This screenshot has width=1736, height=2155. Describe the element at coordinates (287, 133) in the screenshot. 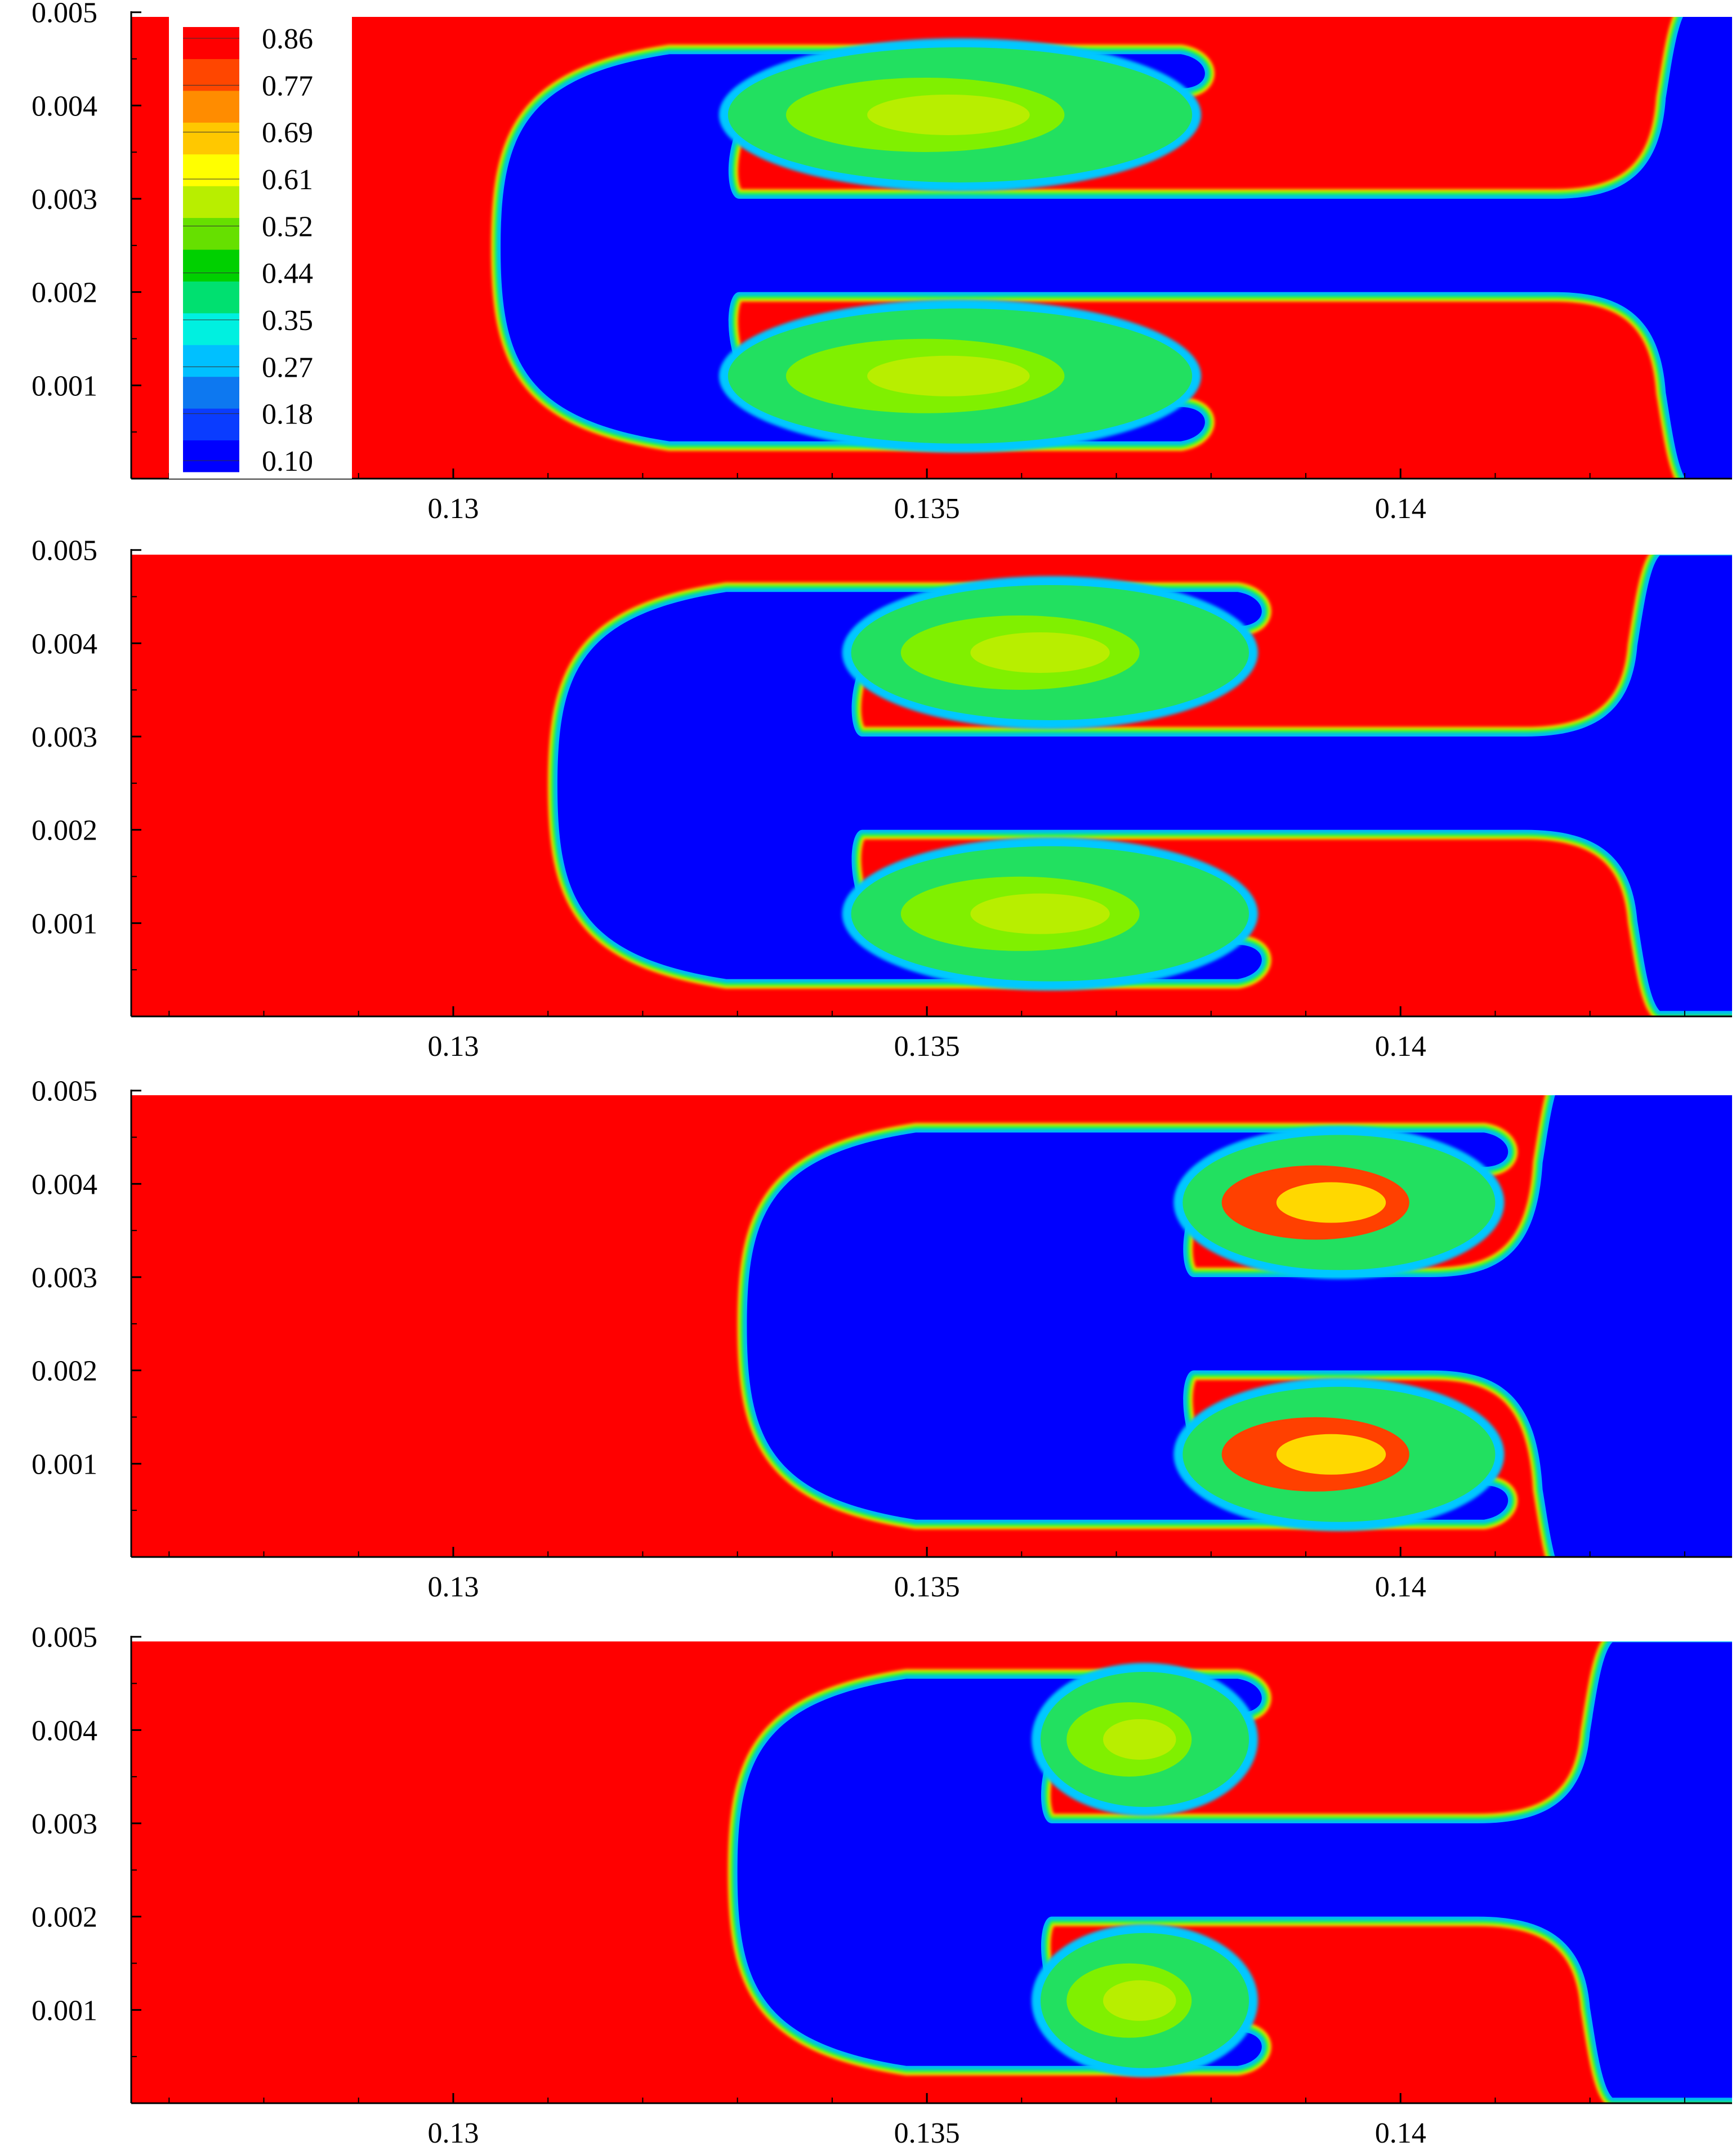

I see `colorbar-label: 0.69` at that location.